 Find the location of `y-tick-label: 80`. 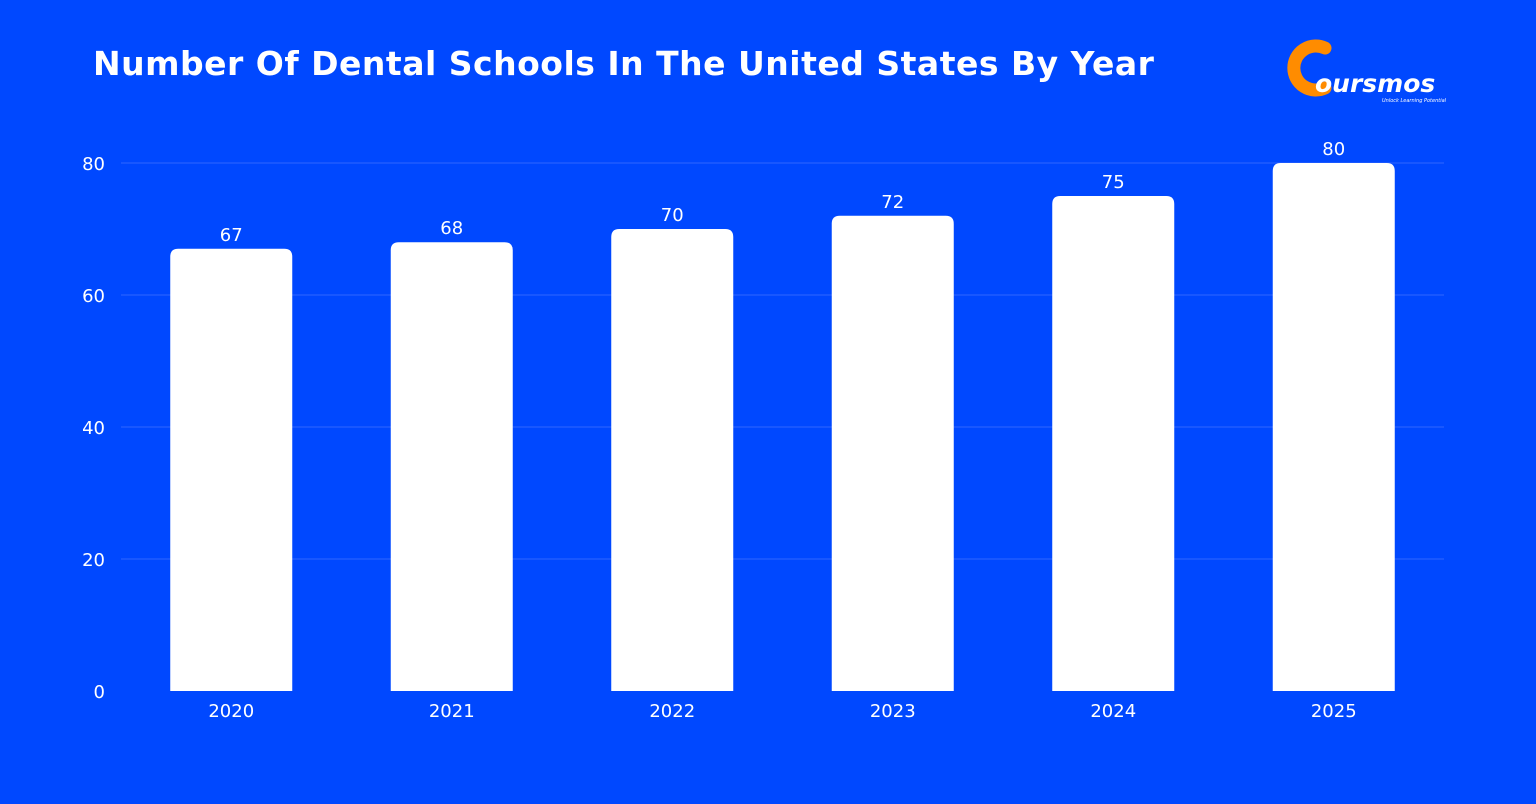

y-tick-label: 80 is located at coordinates (93, 164).